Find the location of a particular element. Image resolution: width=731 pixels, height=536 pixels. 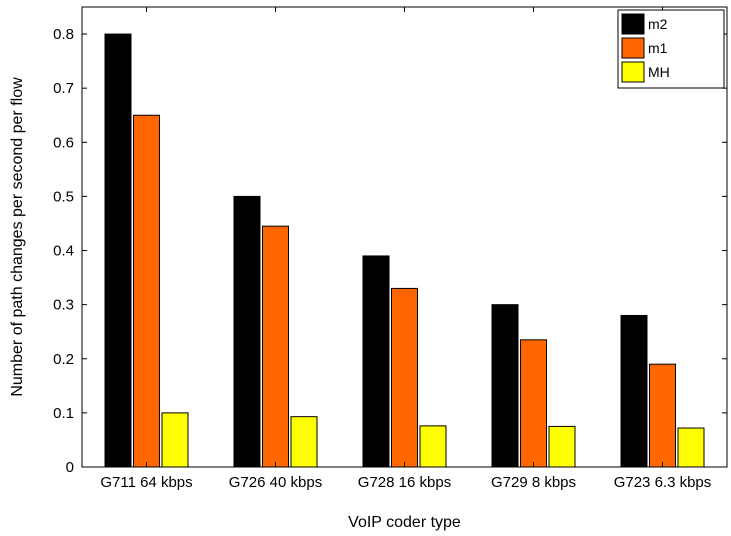

y-tick-label: 0.1 is located at coordinates (63, 413).